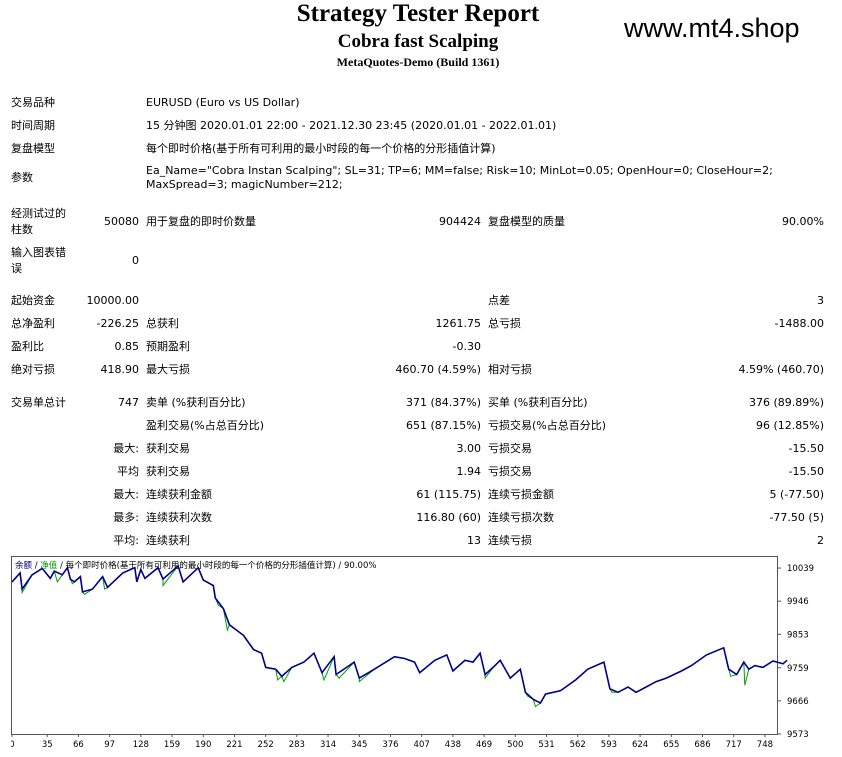 The image size is (842, 757). Describe the element at coordinates (127, 346) in the screenshot. I see `pf-value: 0.85` at that location.